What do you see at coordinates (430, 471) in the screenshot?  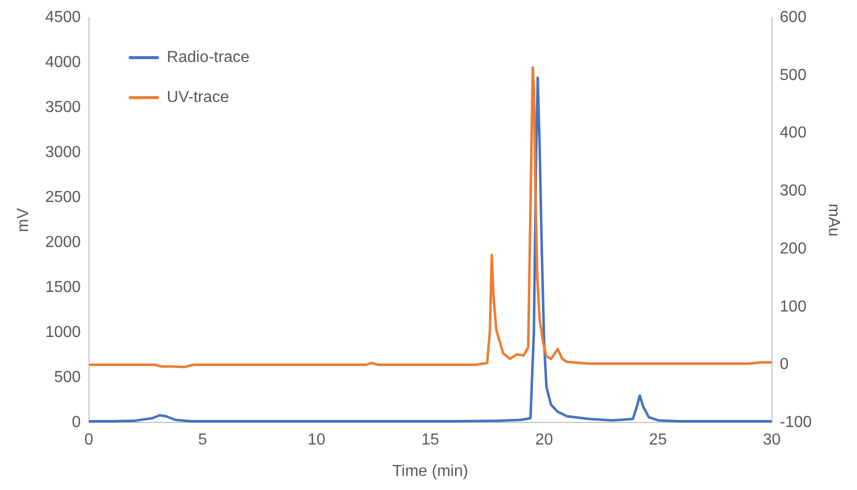 I see `x-axis-title: Time (min)` at bounding box center [430, 471].